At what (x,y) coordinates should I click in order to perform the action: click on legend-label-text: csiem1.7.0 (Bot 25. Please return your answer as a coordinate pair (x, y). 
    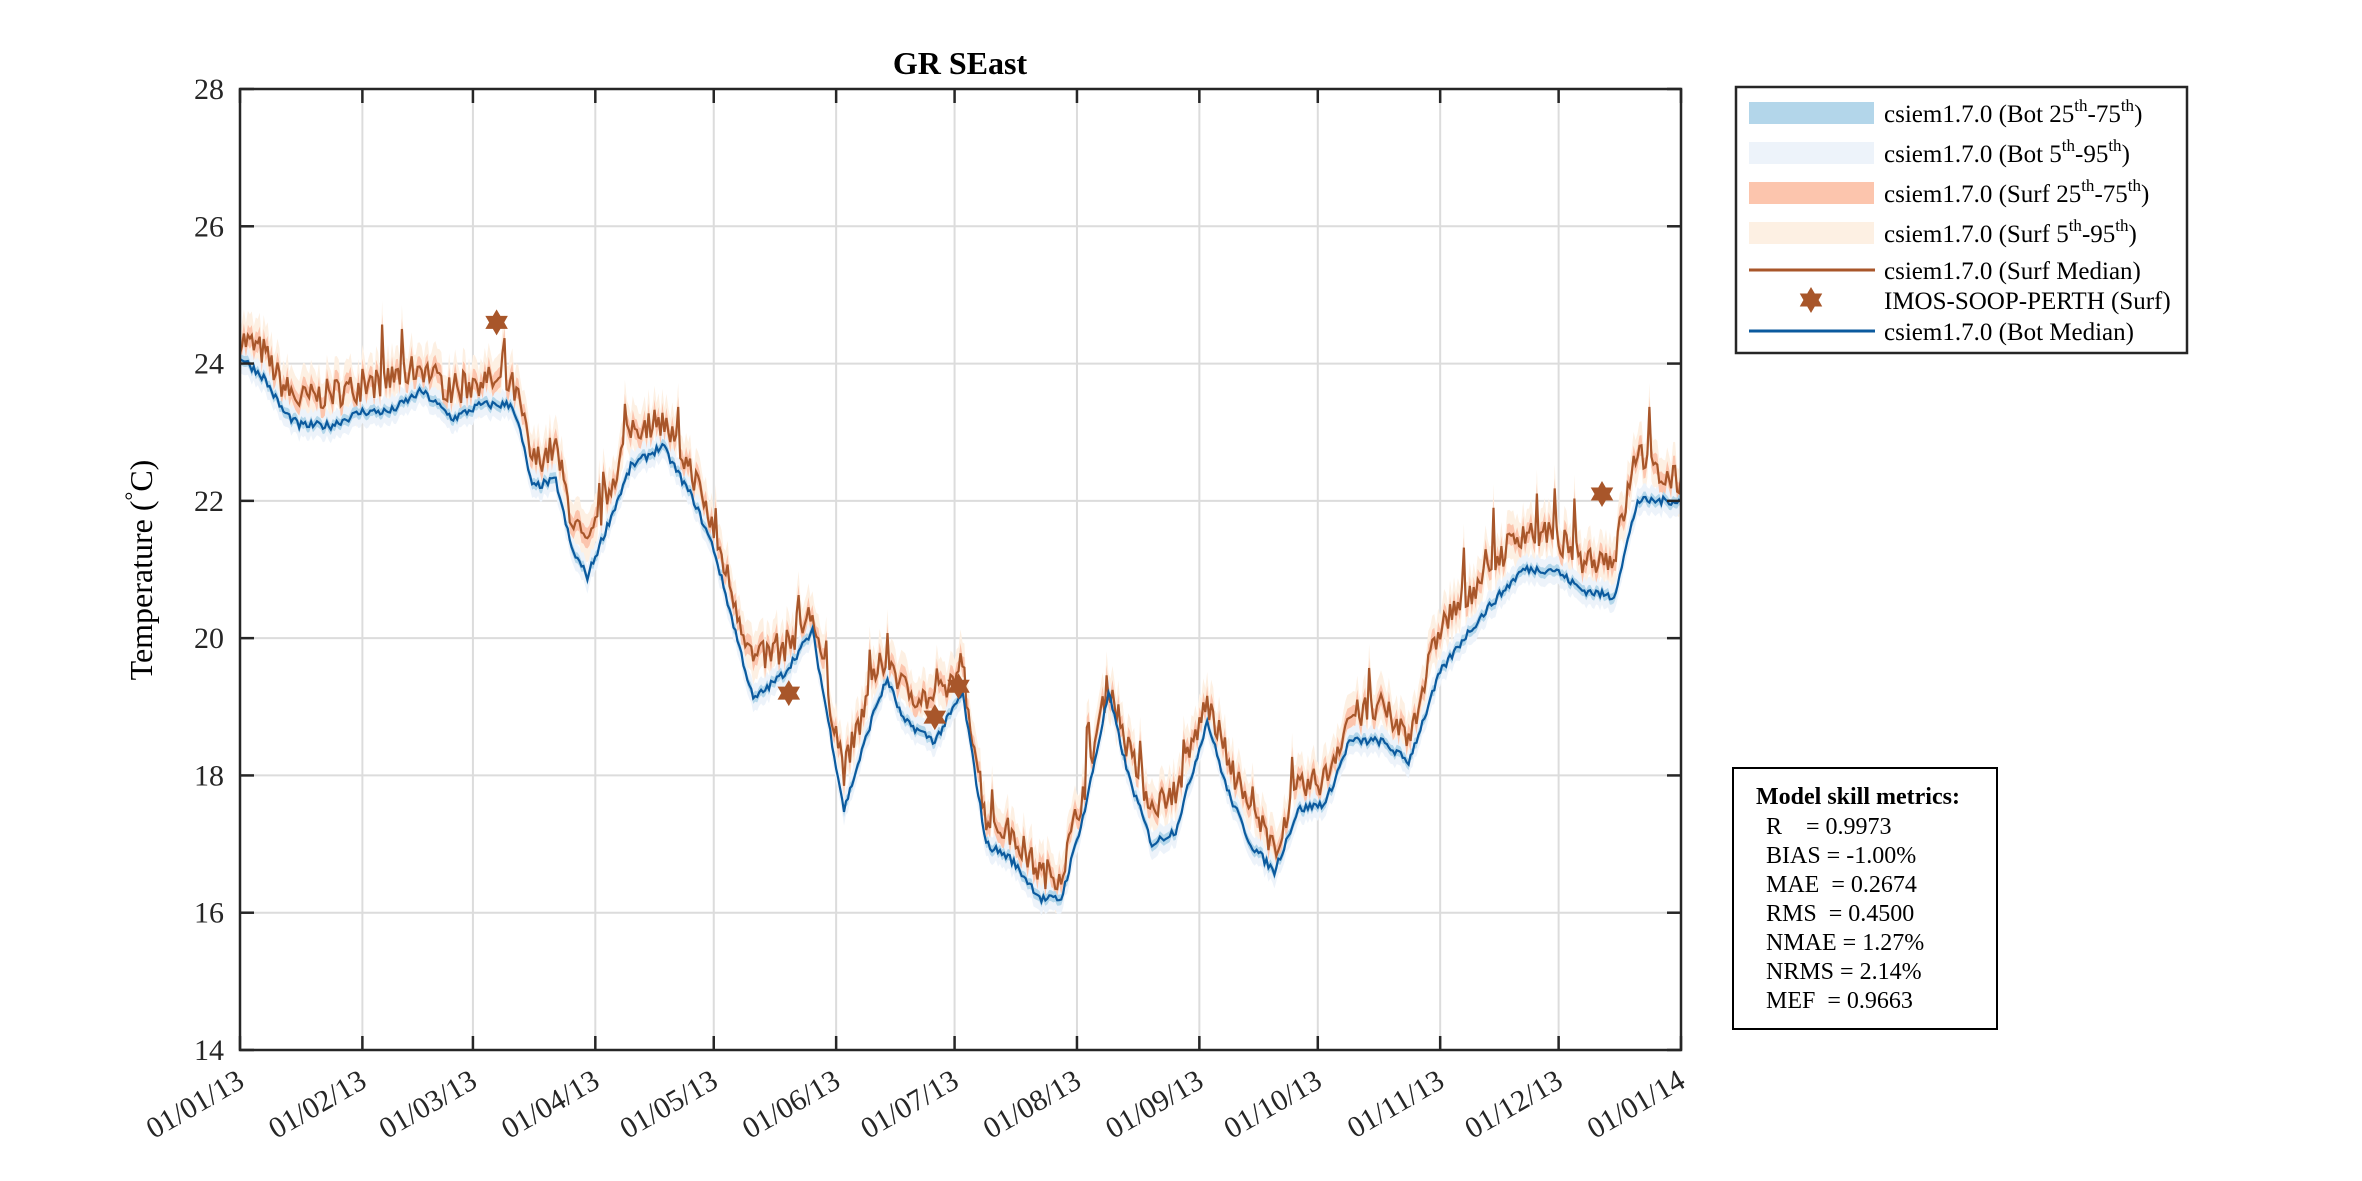
    Looking at the image, I should click on (1979, 114).